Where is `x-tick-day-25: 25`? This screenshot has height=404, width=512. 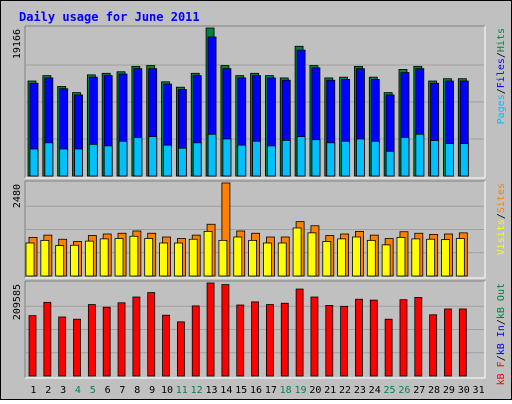
x-tick-day-25: 25 is located at coordinates (390, 390).